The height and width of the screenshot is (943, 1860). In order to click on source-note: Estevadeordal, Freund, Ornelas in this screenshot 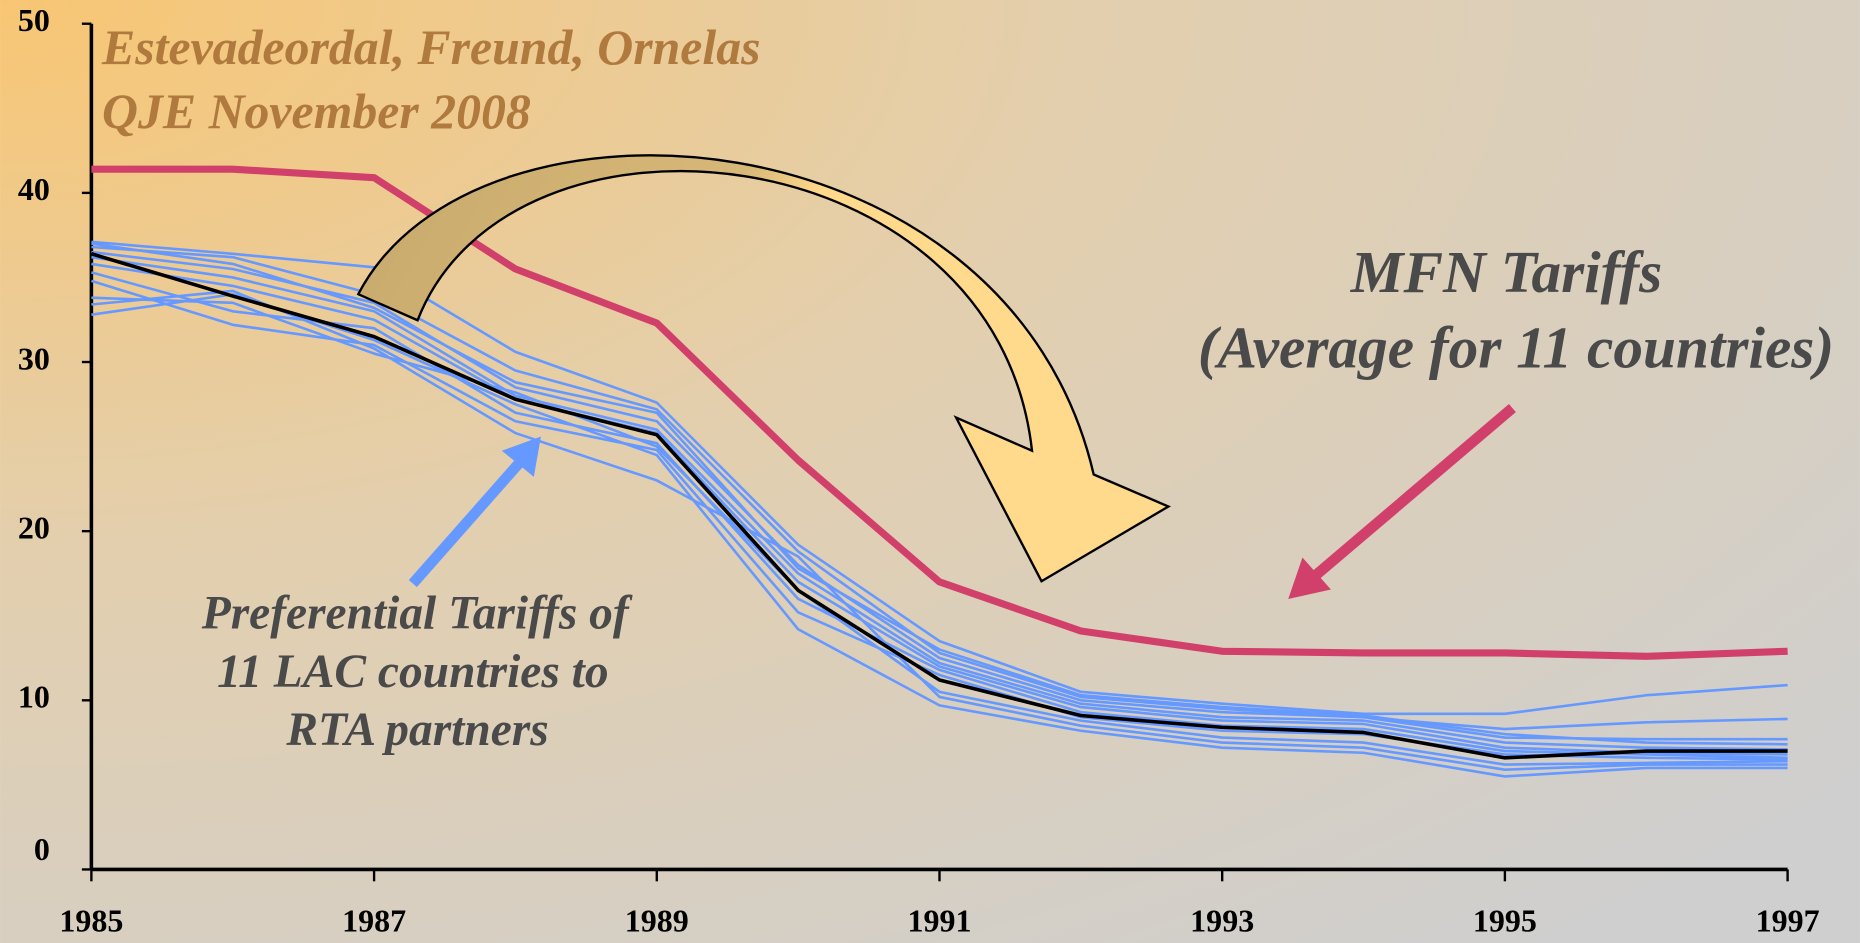, I will do `click(430, 47)`.